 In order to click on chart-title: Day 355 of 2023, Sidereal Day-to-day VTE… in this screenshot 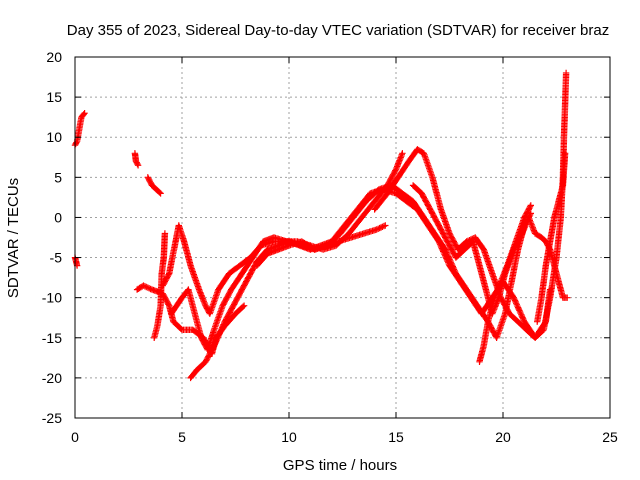, I will do `click(338, 30)`.